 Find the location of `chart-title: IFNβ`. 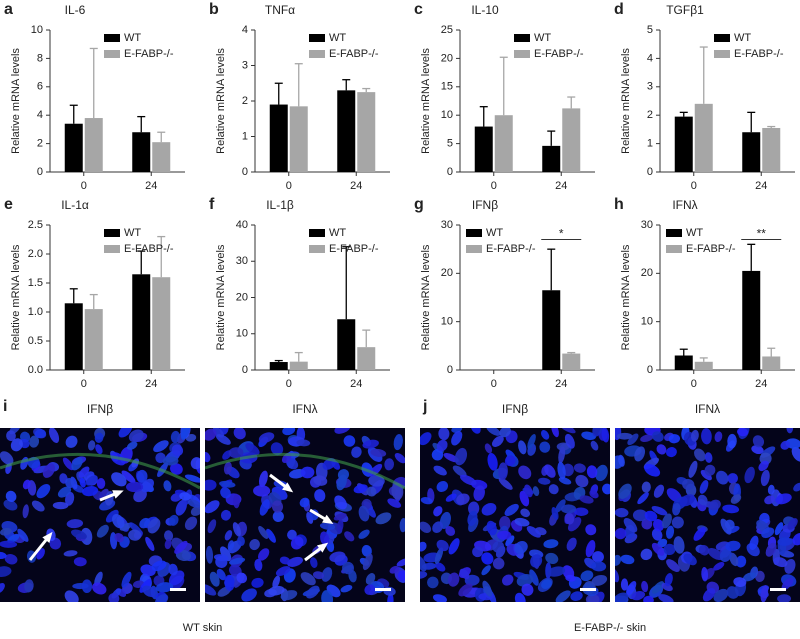

chart-title: IFNβ is located at coordinates (485, 205).